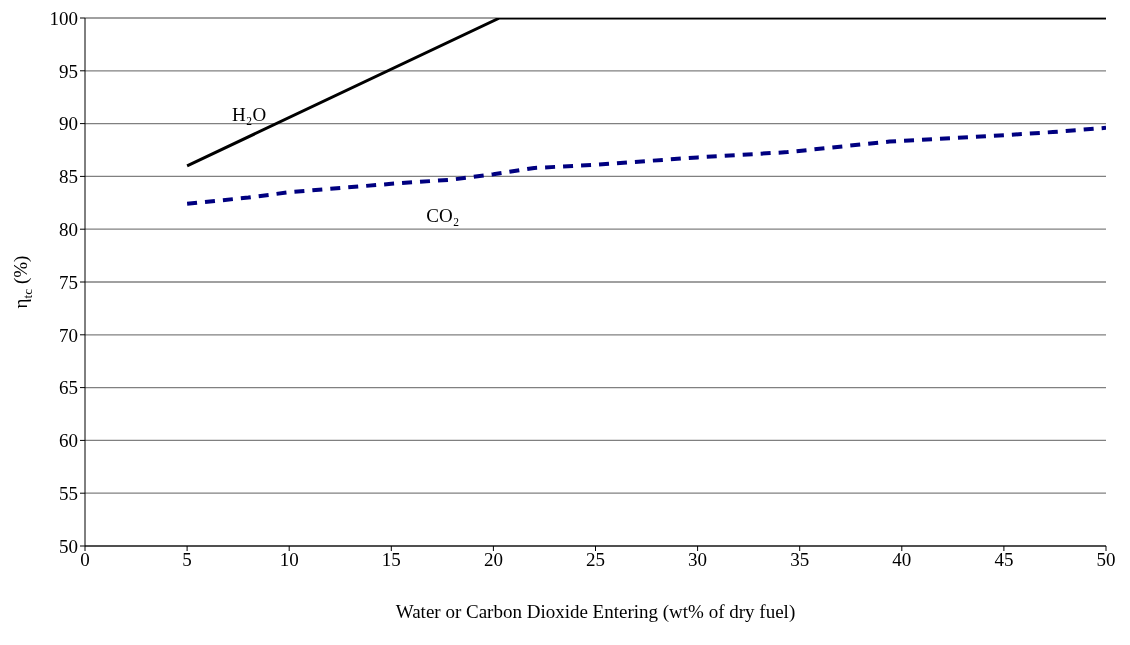 This screenshot has height=645, width=1130. What do you see at coordinates (85, 560) in the screenshot?
I see `x-tick-label: 0` at bounding box center [85, 560].